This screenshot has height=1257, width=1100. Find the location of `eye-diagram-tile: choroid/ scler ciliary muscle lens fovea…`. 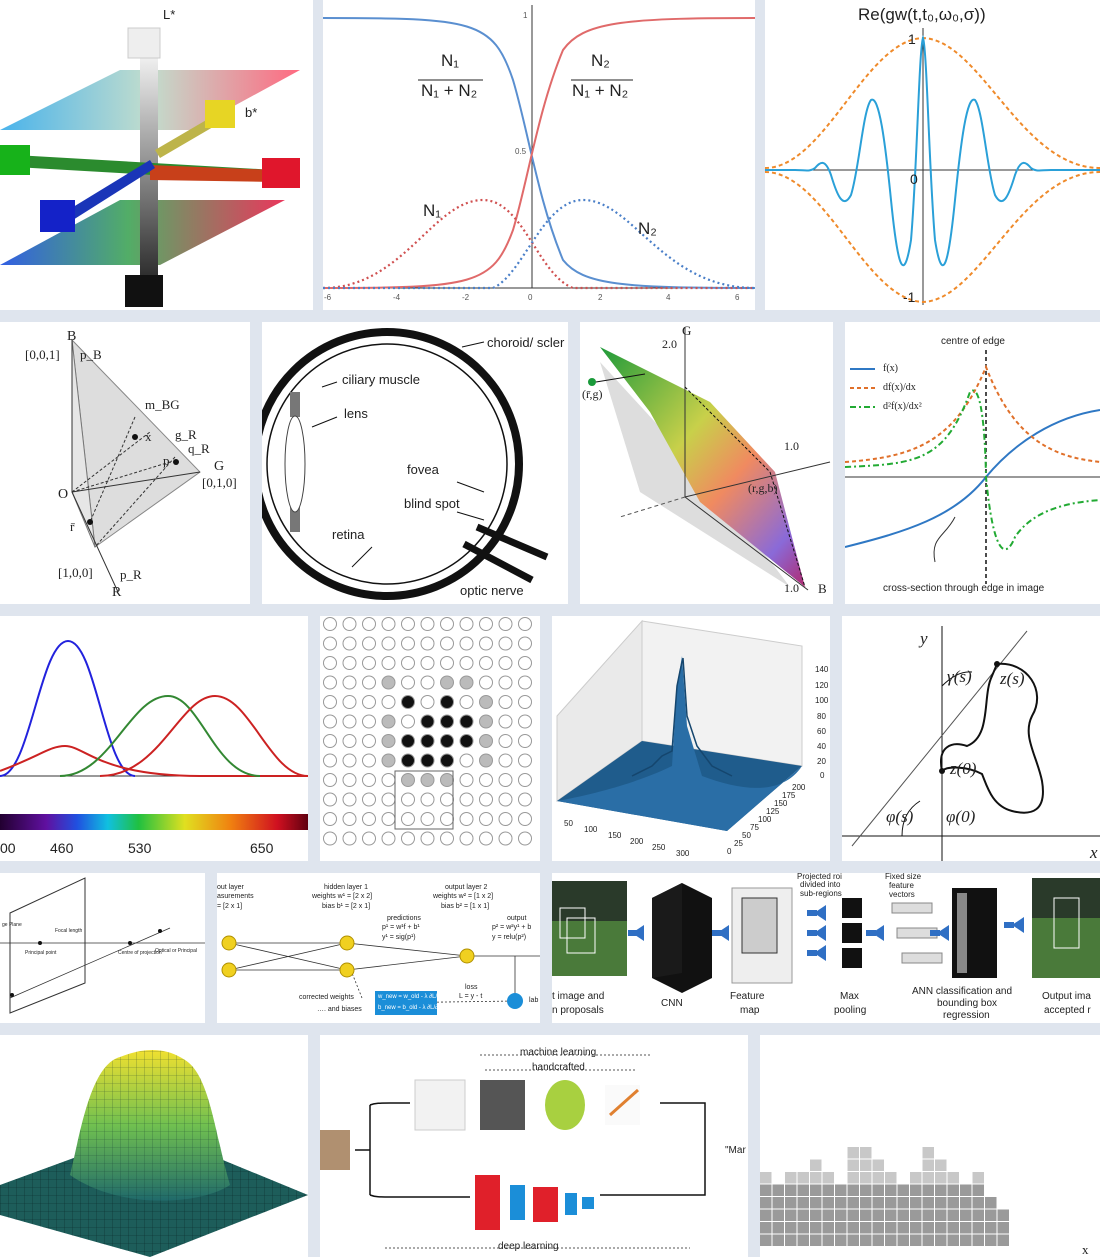

eye-diagram-tile: choroid/ scler ciliary muscle lens fovea… is located at coordinates (415, 463).